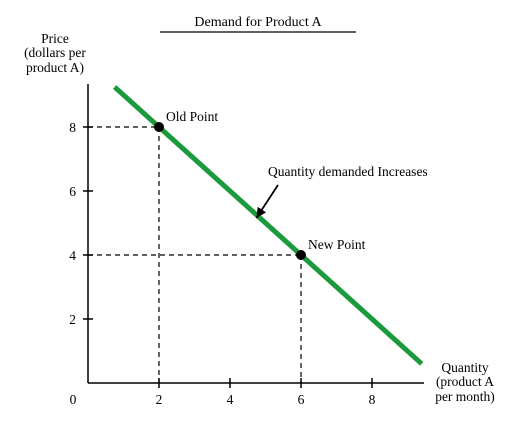  I want to click on y-ticks: 2 4 6 8, so click(81, 223).